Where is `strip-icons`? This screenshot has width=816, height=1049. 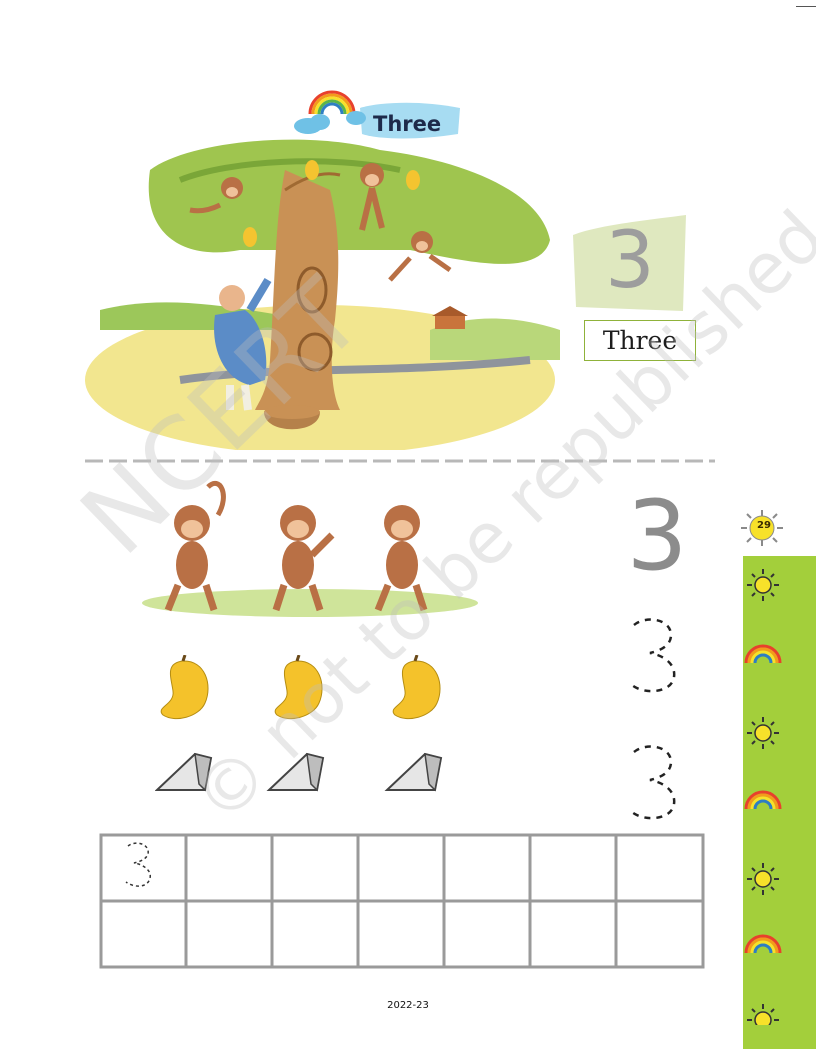
strip-icons is located at coordinates (763, 797).